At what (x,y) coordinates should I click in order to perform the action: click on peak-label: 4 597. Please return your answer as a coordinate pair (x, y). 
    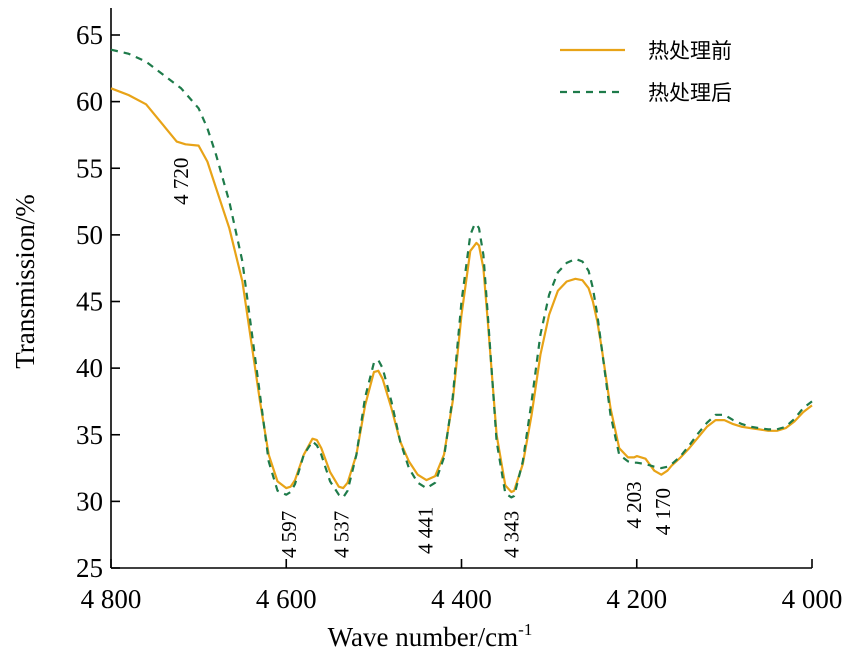
    Looking at the image, I should click on (289, 534).